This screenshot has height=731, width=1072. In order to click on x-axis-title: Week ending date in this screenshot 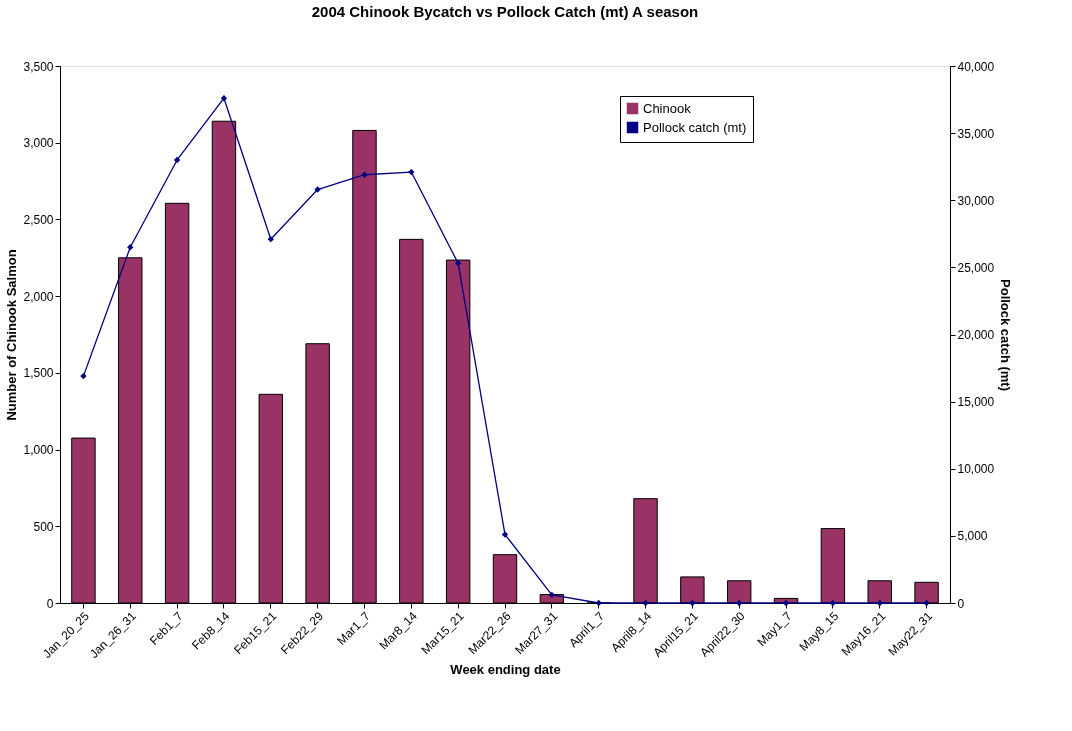, I will do `click(505, 670)`.